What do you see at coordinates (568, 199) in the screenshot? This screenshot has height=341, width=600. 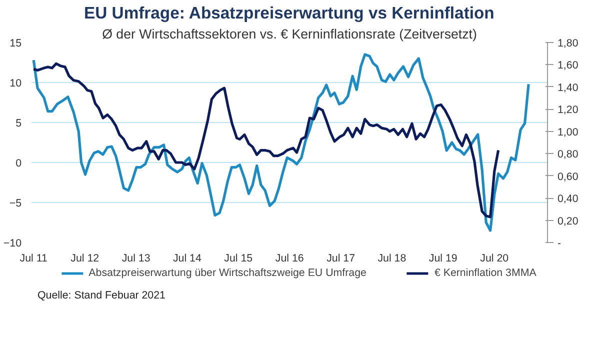 I see `y2-tick-label: 0,40` at bounding box center [568, 199].